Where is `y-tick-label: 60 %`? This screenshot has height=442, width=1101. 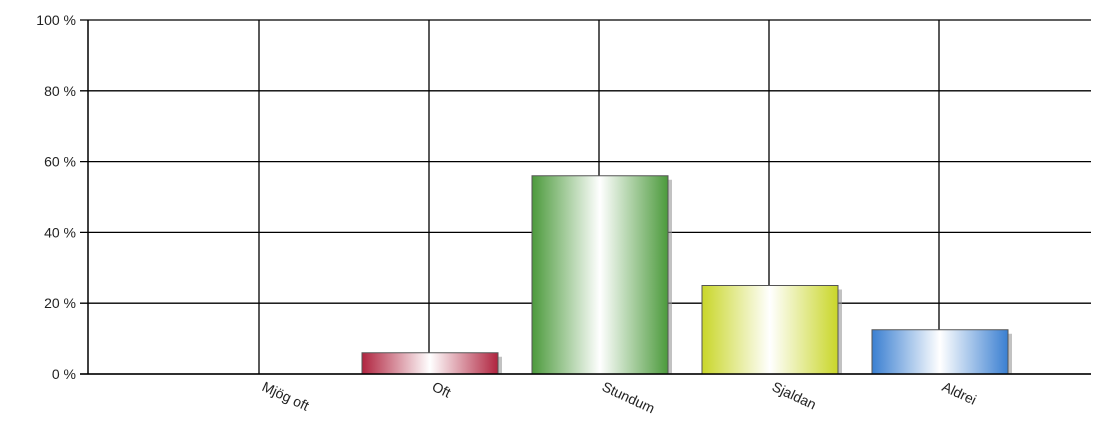
y-tick-label: 60 % is located at coordinates (60, 162).